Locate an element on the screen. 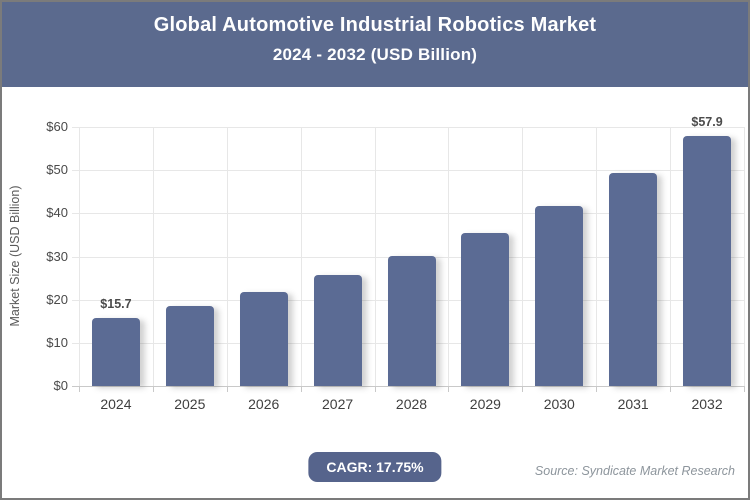 This screenshot has height=500, width=750. bar-2032 is located at coordinates (707, 261).